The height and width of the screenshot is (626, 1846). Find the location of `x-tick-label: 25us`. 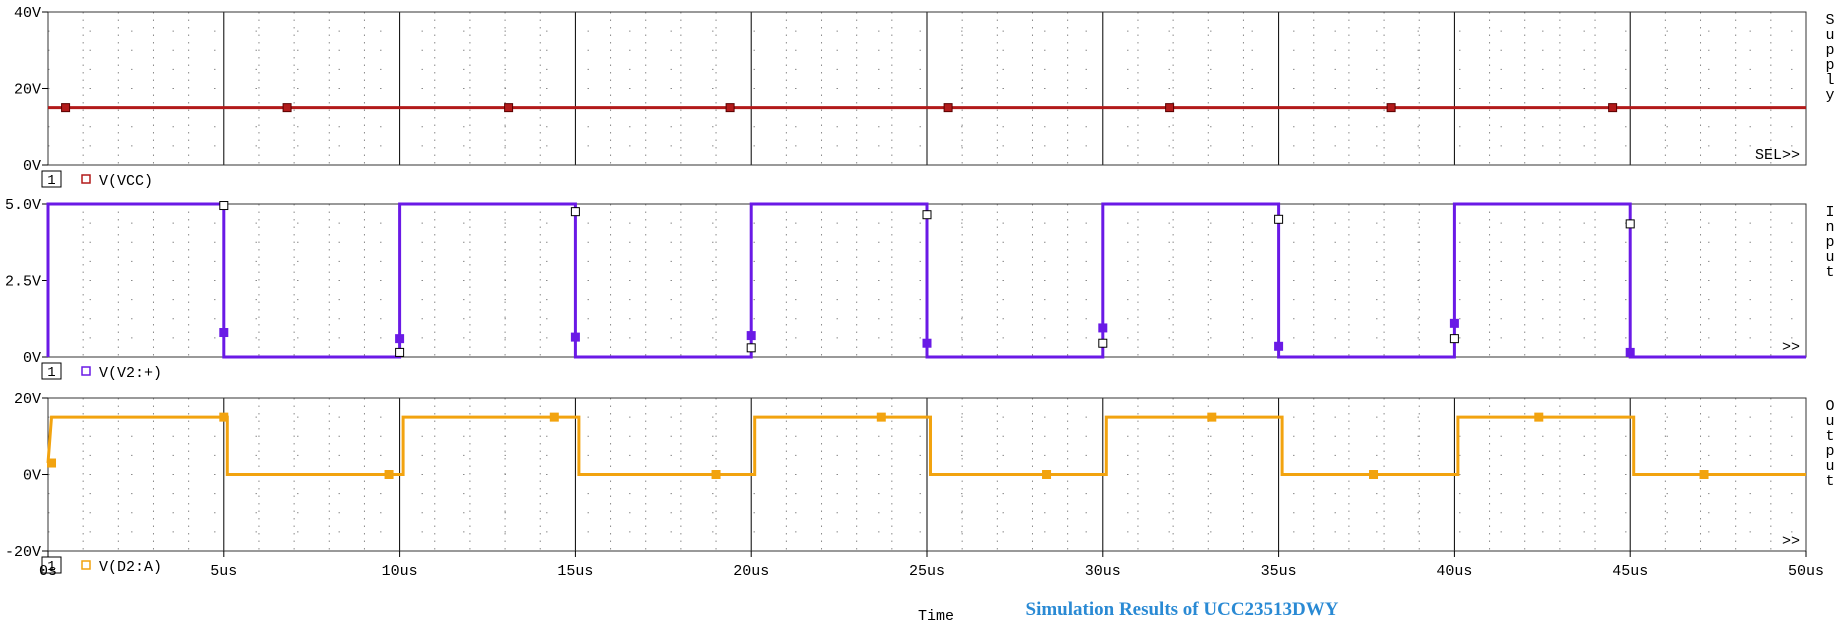

x-tick-label: 25us is located at coordinates (927, 571).